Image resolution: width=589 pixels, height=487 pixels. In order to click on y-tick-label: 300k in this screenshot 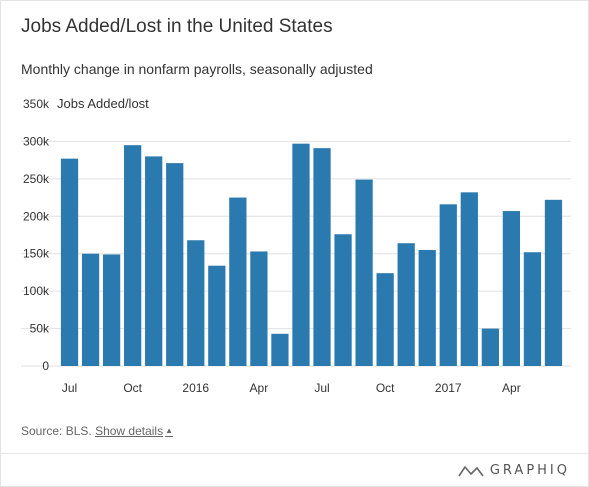, I will do `click(36, 141)`.